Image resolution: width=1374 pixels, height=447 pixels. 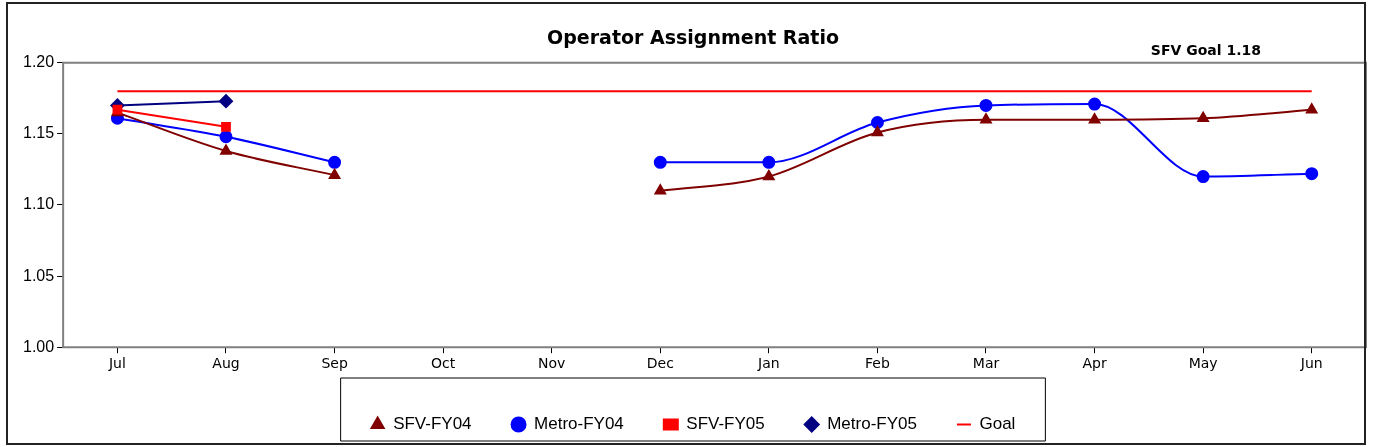 I want to click on y-tick-label: 1.00, so click(x=39, y=346).